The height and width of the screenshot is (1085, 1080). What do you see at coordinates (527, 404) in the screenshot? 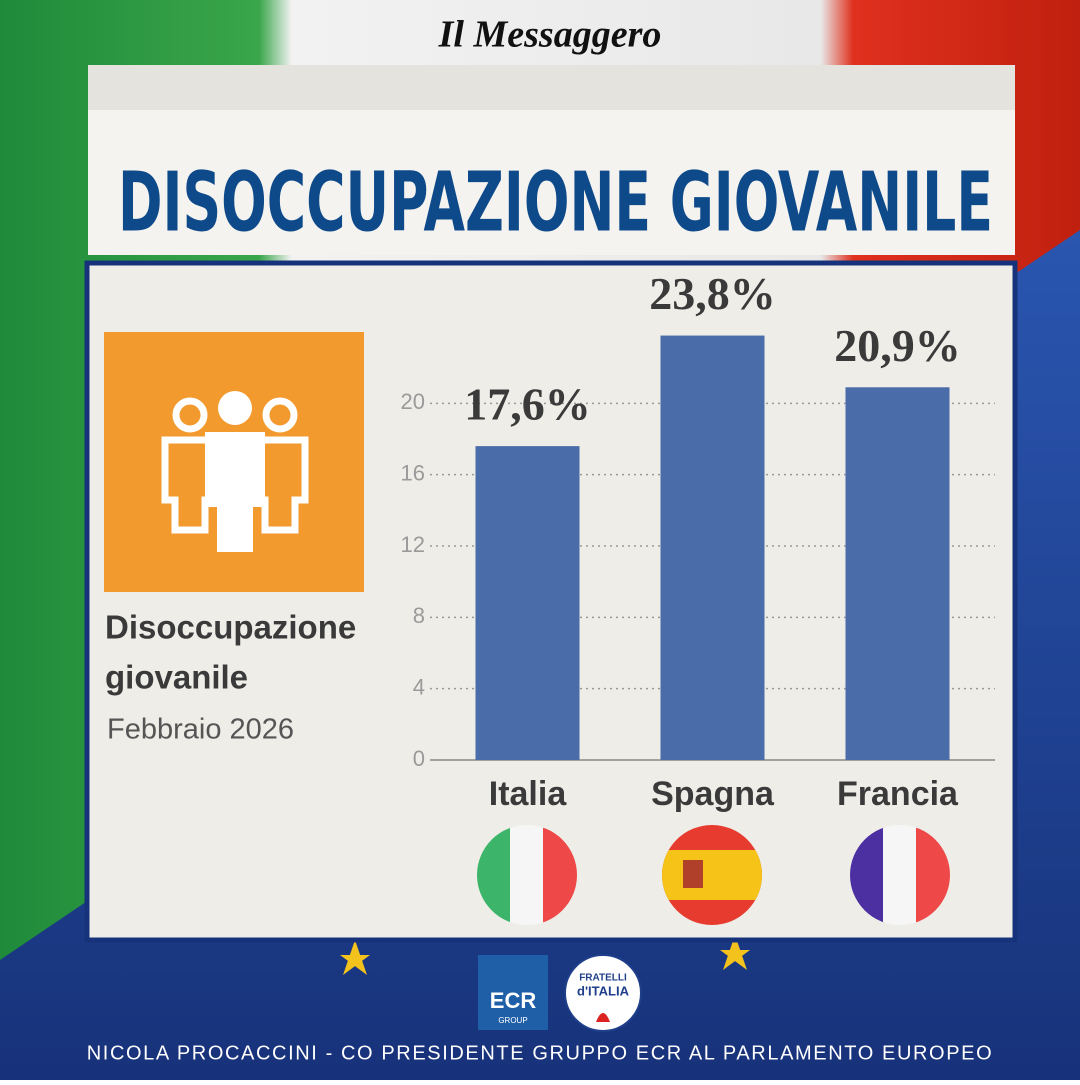
I see `value-label: 17,6%` at bounding box center [527, 404].